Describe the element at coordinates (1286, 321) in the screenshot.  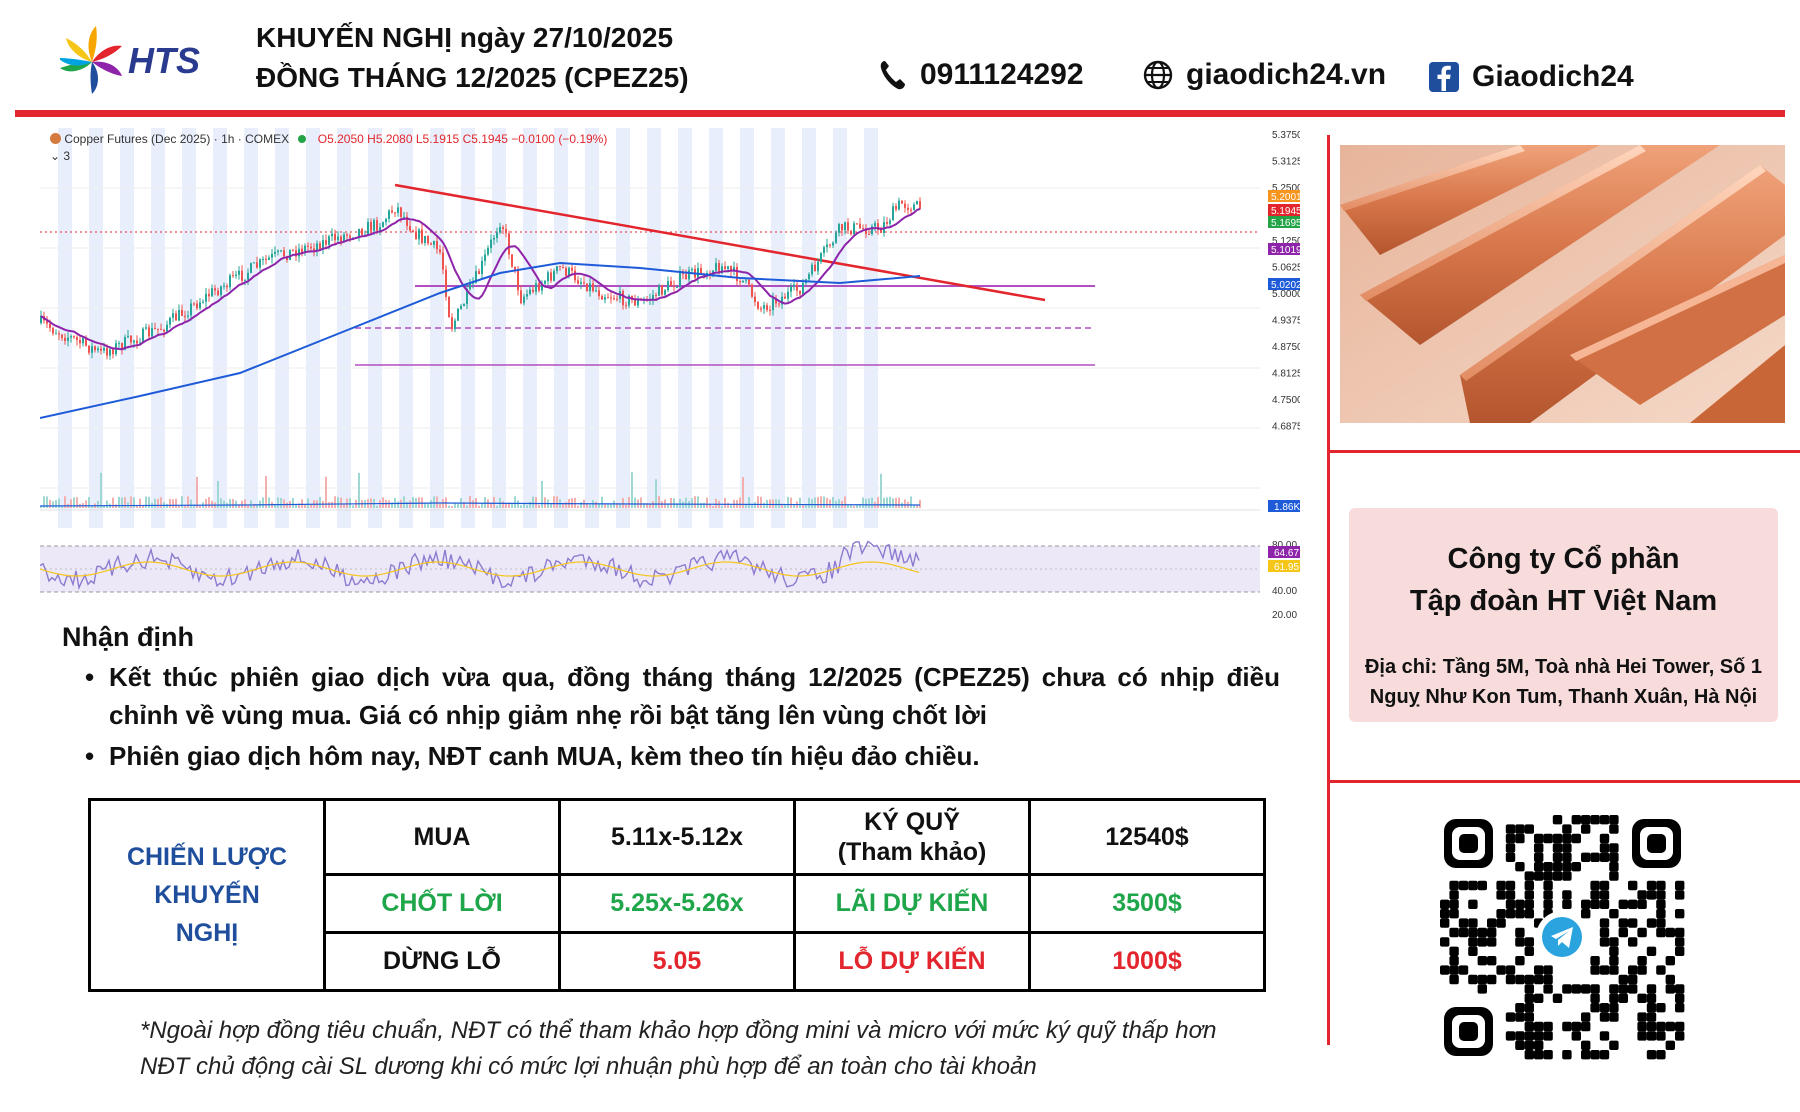
I see `price-axis-tick: 4.9375` at that location.